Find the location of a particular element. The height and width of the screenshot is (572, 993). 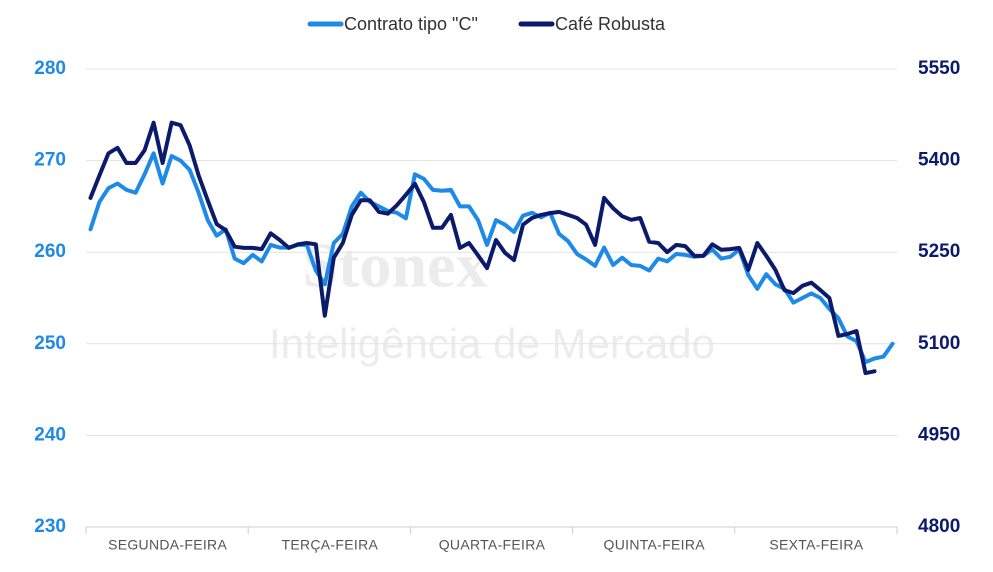

y-tick-label: 270 is located at coordinates (50, 160).